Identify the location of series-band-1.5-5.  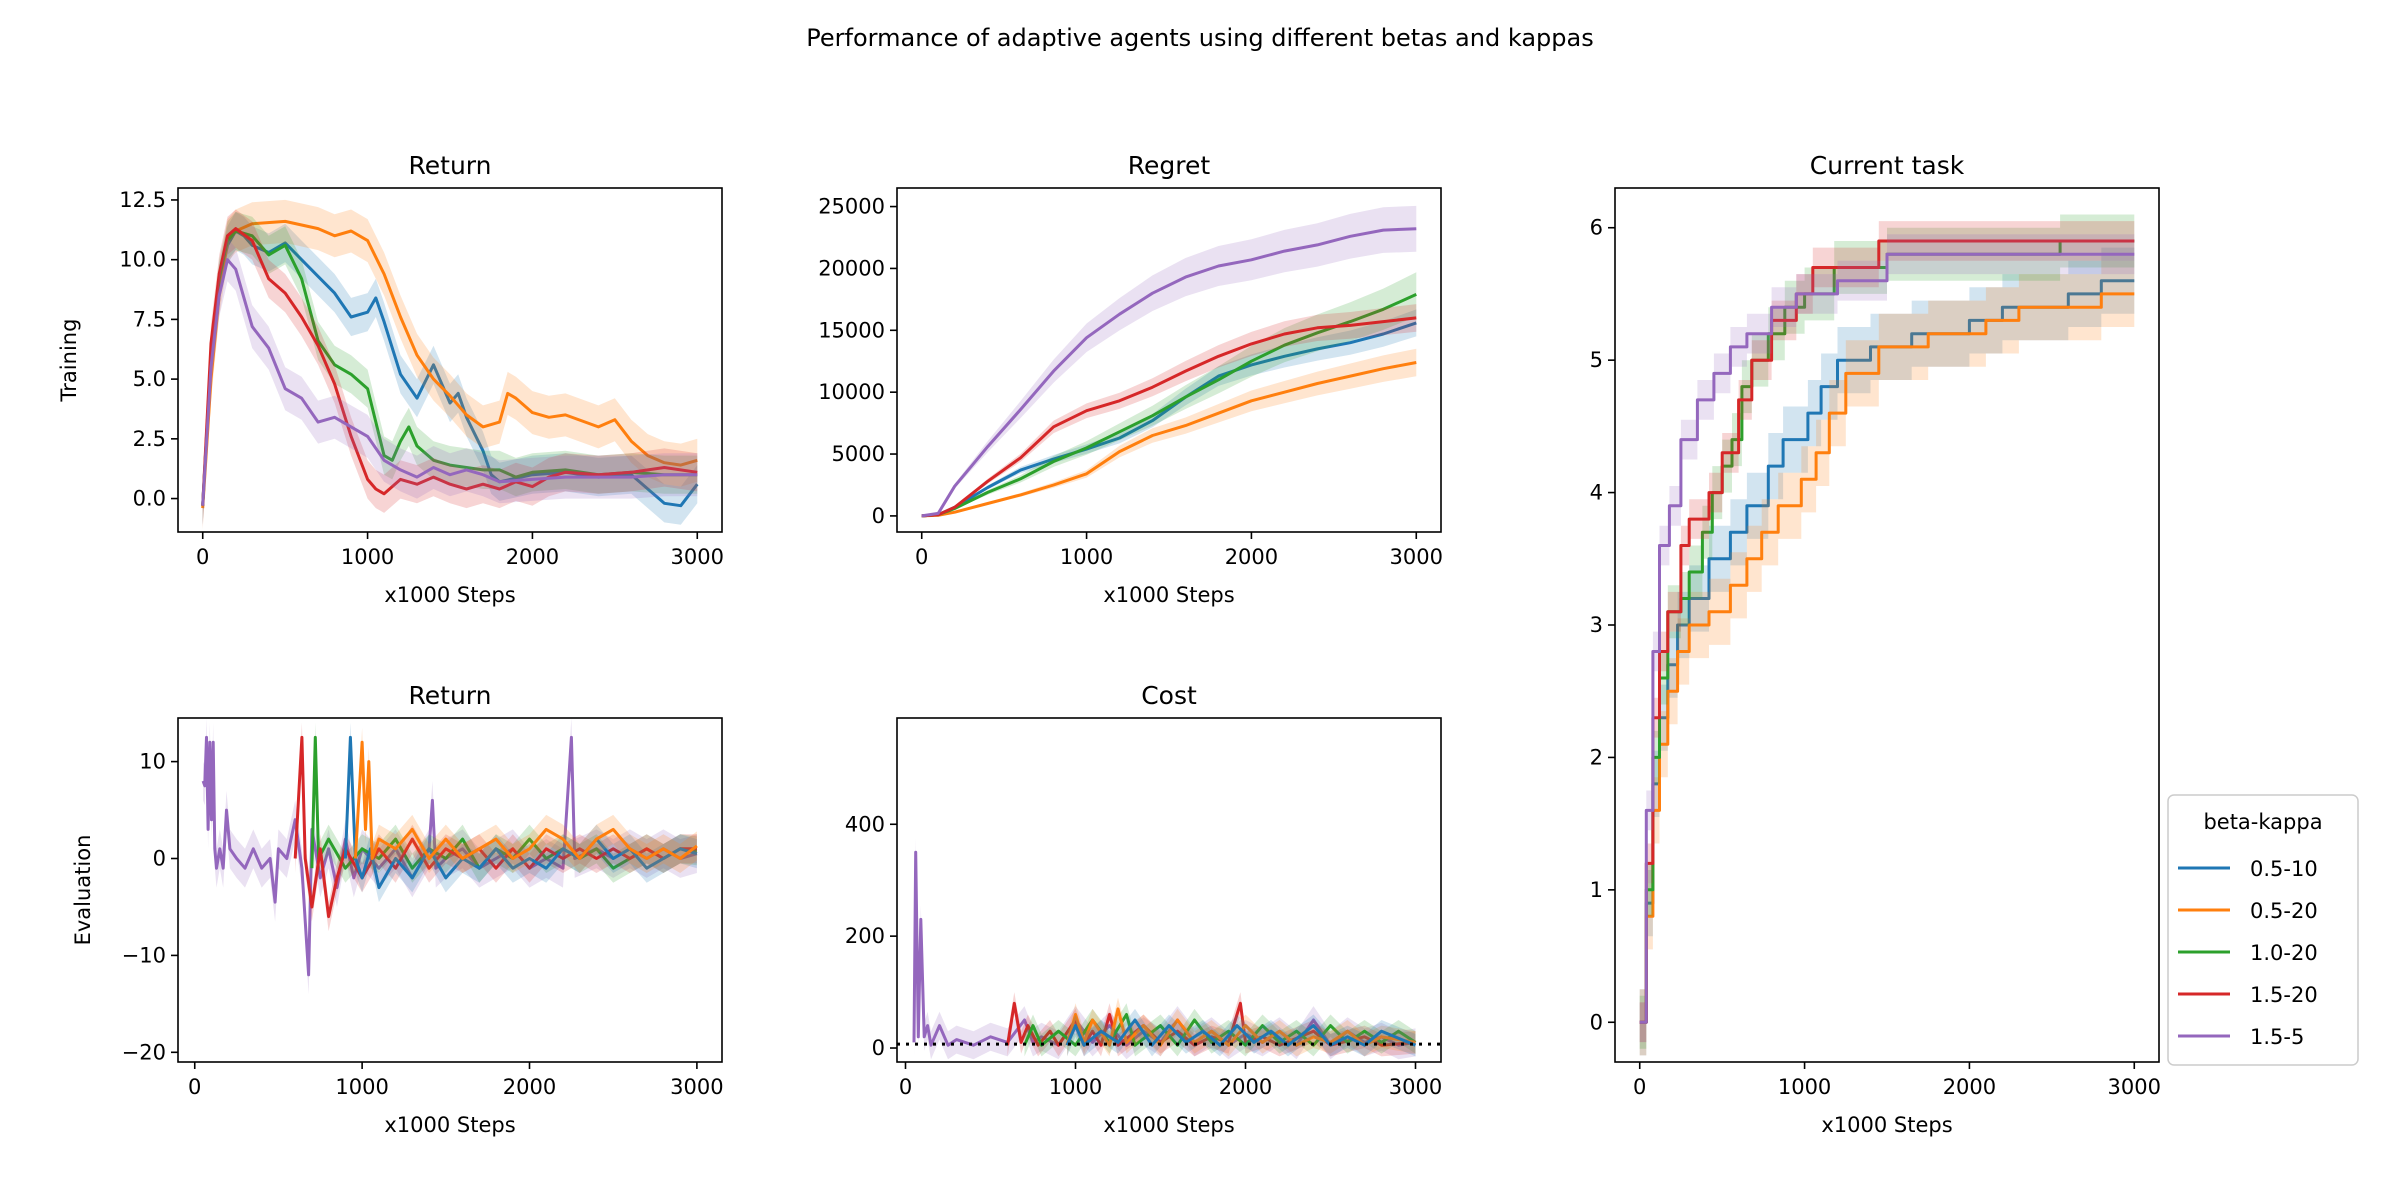
(1169, 361).